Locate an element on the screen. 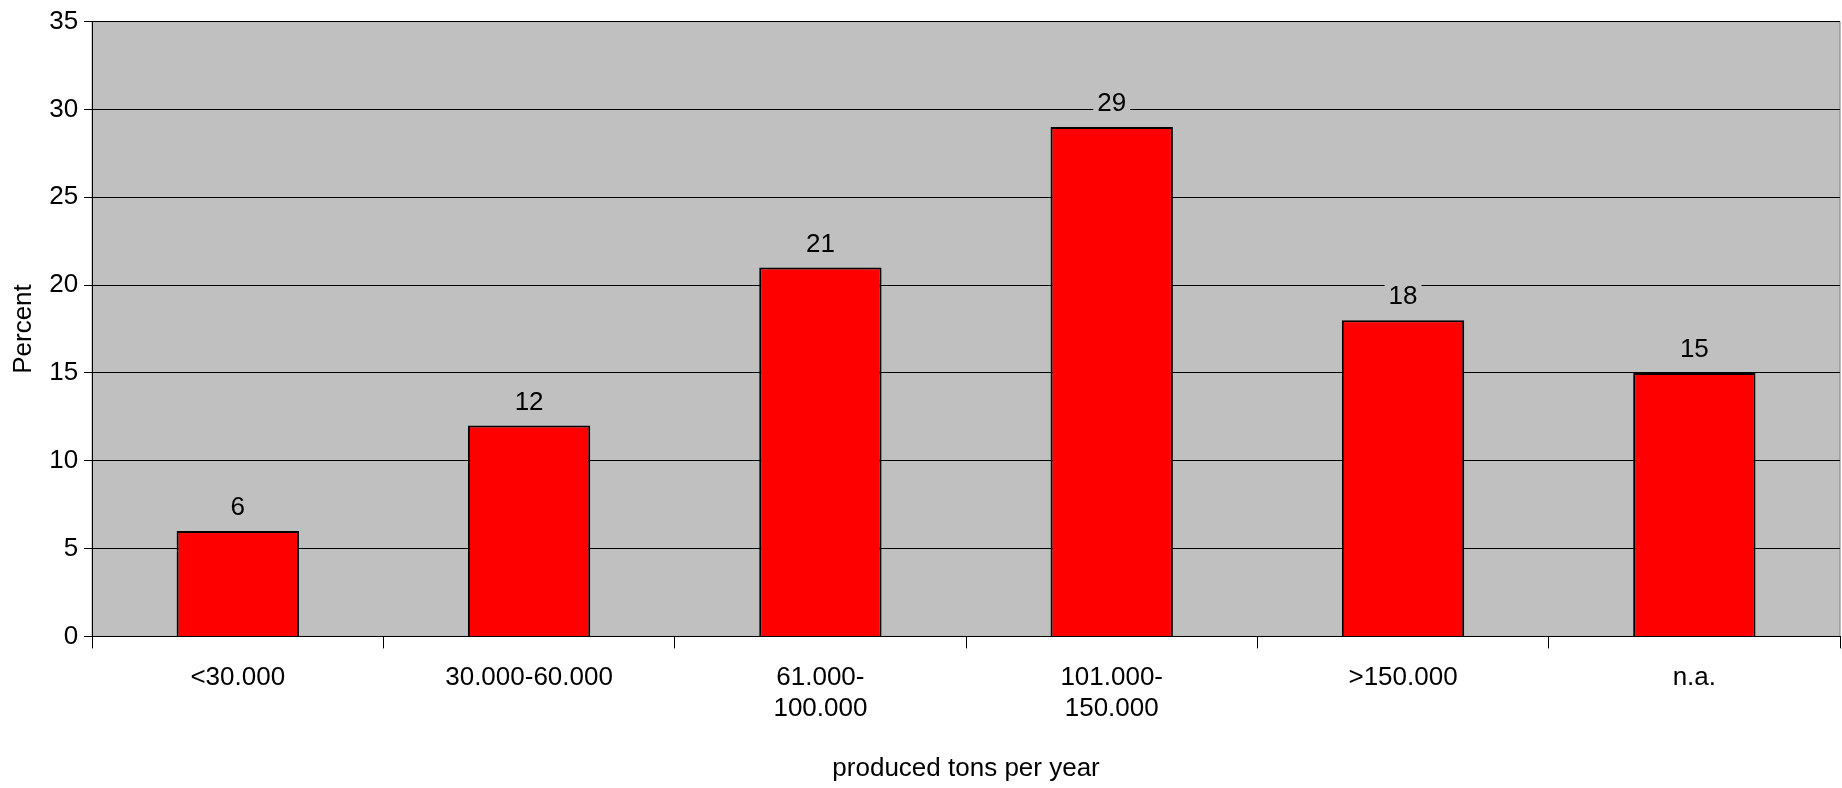 Image resolution: width=1842 pixels, height=788 pixels. x-tick-label: 61.000-100.000 is located at coordinates (820, 692).